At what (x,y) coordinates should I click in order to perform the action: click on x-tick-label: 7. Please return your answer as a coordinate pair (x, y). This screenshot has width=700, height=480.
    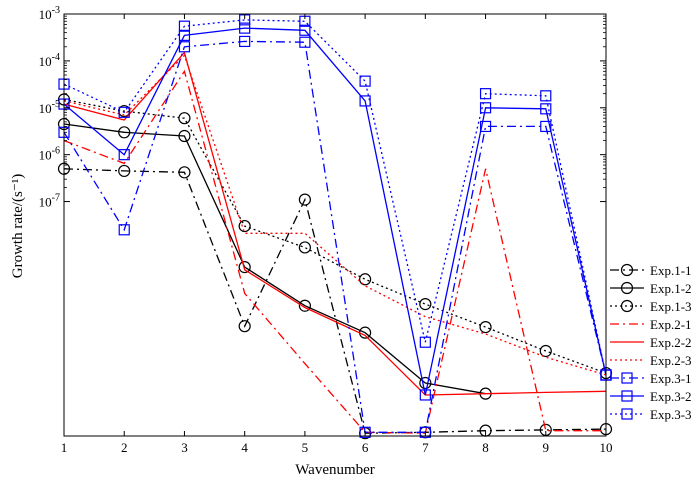
    Looking at the image, I should click on (425, 447).